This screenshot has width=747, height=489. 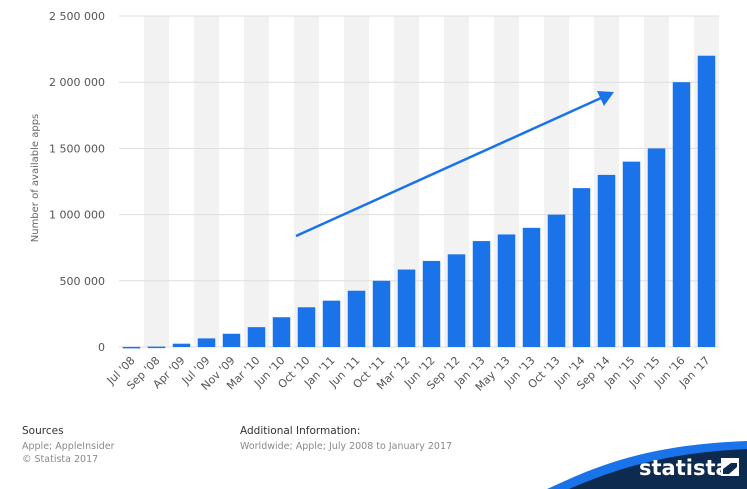 What do you see at coordinates (454, 164) in the screenshot?
I see `trend-arrow` at bounding box center [454, 164].